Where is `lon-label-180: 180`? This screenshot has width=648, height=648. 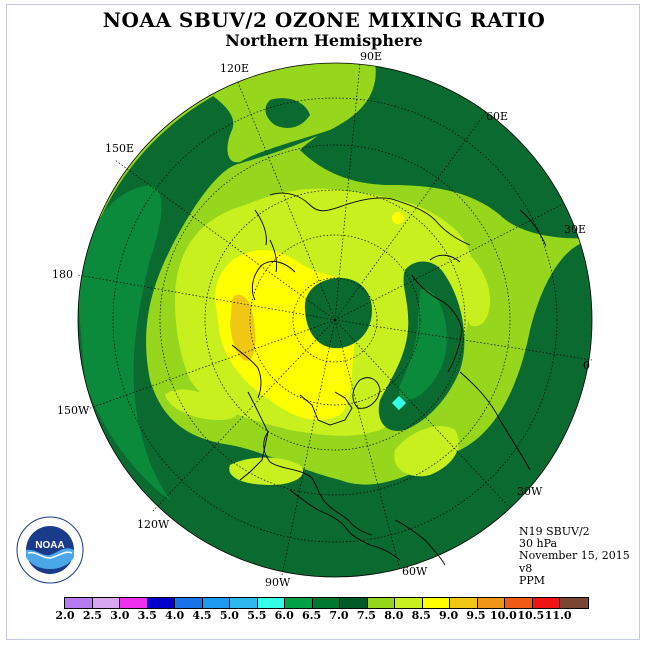
lon-label-180: 180 is located at coordinates (62, 274).